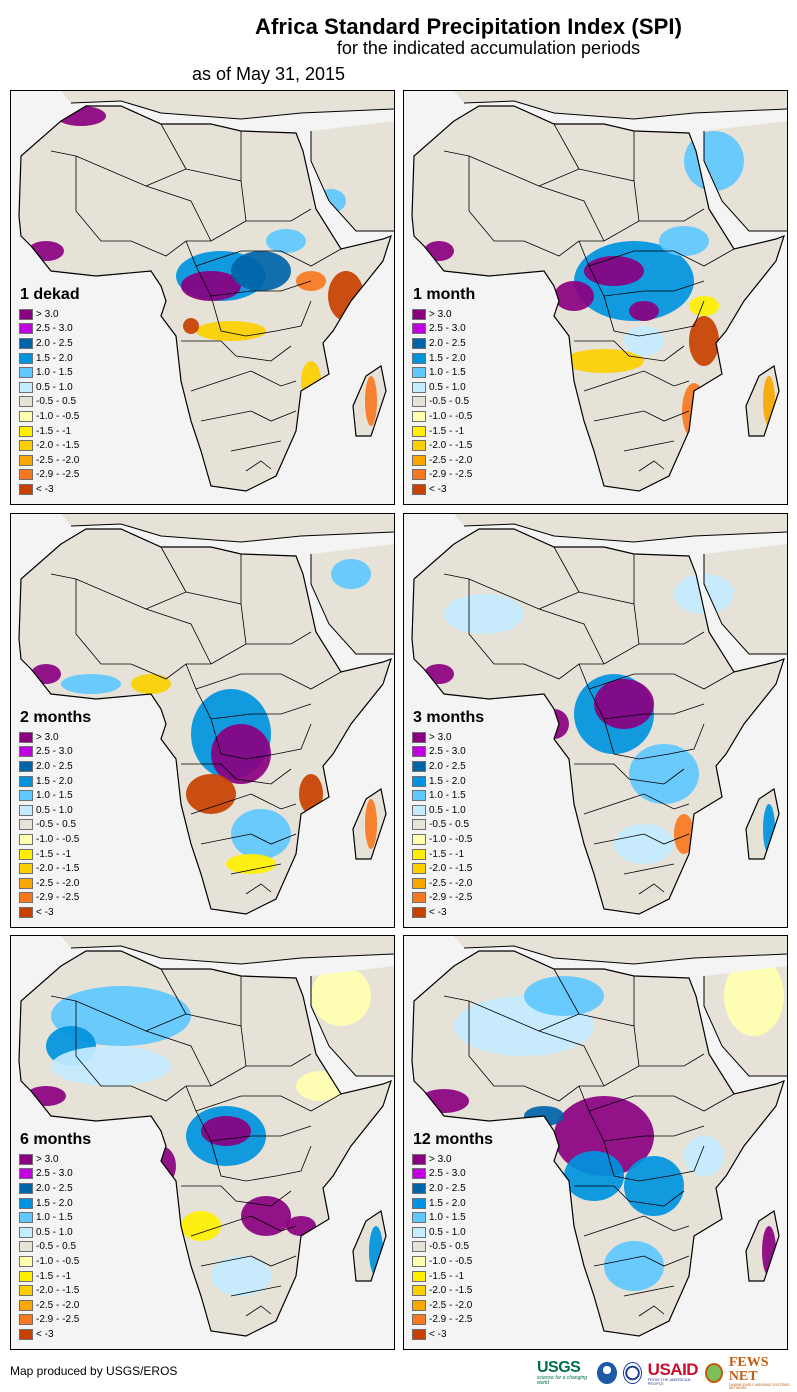 This screenshot has width=797, height=1392. I want to click on accumulation-period-label: 1 month, so click(444, 294).